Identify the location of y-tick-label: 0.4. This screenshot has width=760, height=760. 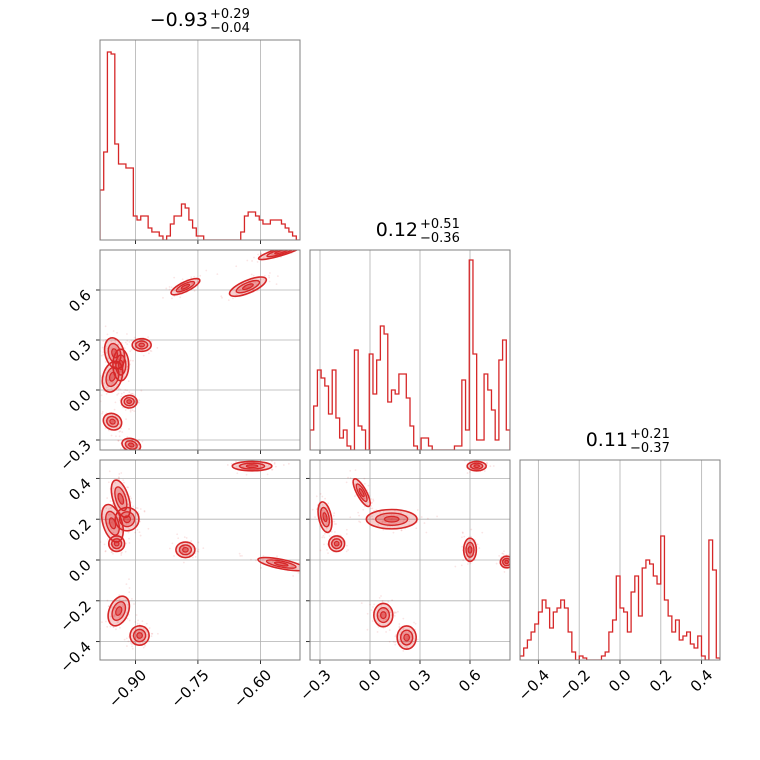
(80, 489).